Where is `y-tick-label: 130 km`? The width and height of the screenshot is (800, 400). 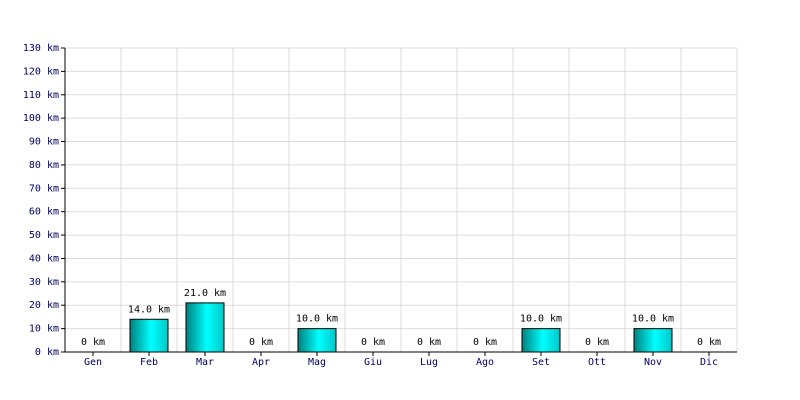 y-tick-label: 130 km is located at coordinates (41, 48).